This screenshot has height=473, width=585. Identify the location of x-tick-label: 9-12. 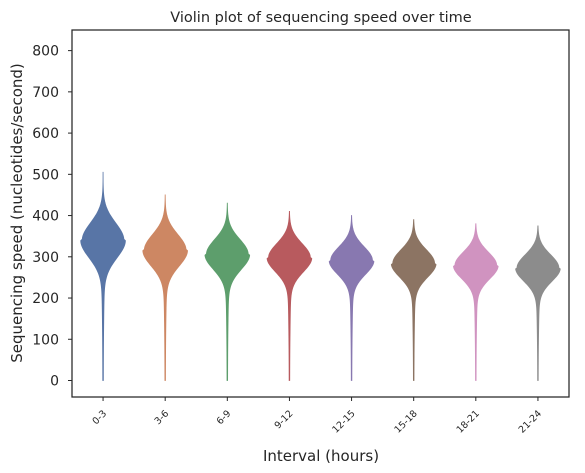
(284, 419).